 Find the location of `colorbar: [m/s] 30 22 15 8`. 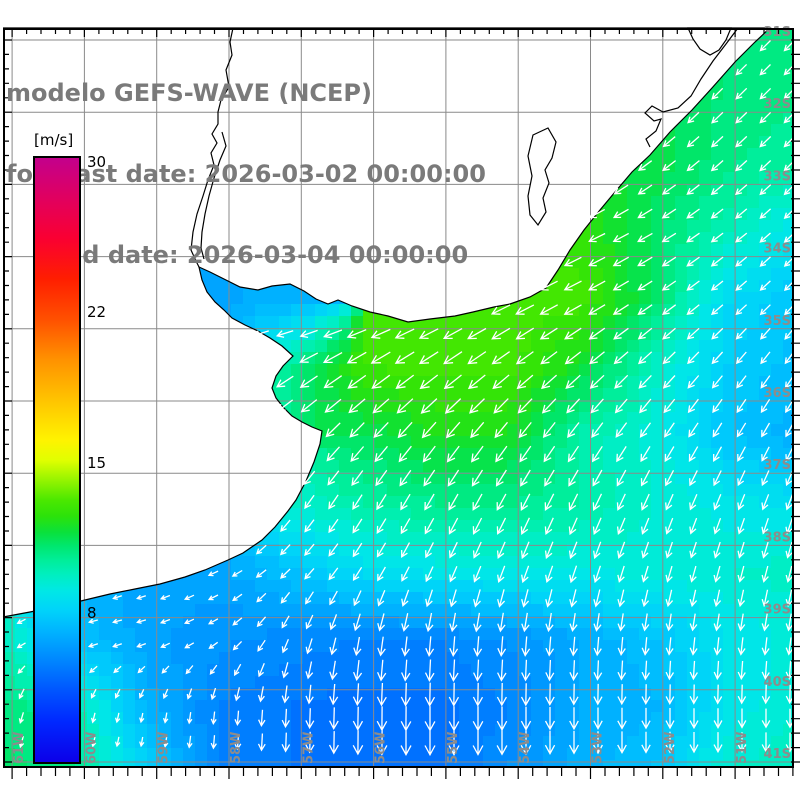

colorbar: [m/s] 30 22 15 8 is located at coordinates (69, 447).